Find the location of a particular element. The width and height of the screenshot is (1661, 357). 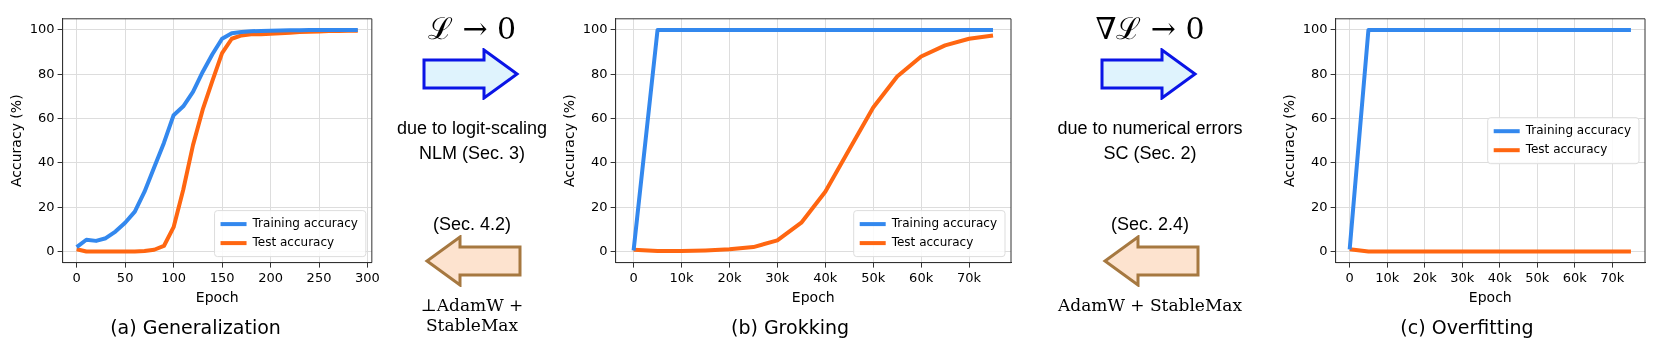

x-tick-label: 50 is located at coordinates (125, 277).